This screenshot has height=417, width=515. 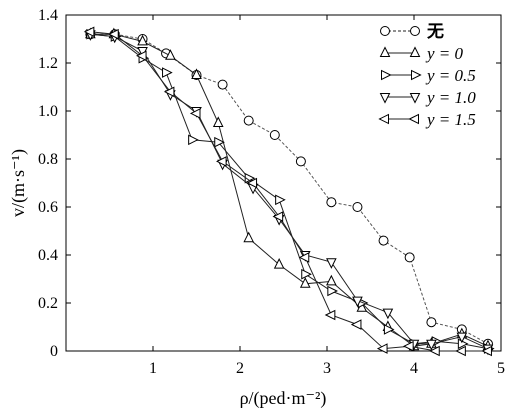 I want to click on x-tick-label: 2, so click(x=240, y=368).